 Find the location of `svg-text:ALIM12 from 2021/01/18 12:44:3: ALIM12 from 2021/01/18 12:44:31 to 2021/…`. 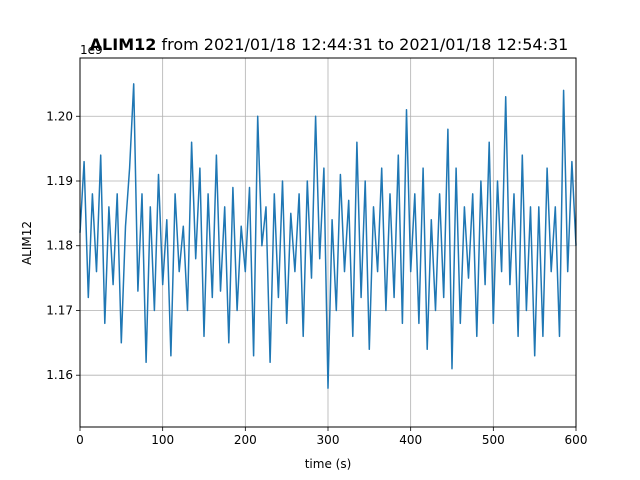

svg-text:ALIM12 from 2021/01/18 12:44:3: ALIM12 from 2021/01/18 12:44:31 to 2021/… is located at coordinates (329, 44).